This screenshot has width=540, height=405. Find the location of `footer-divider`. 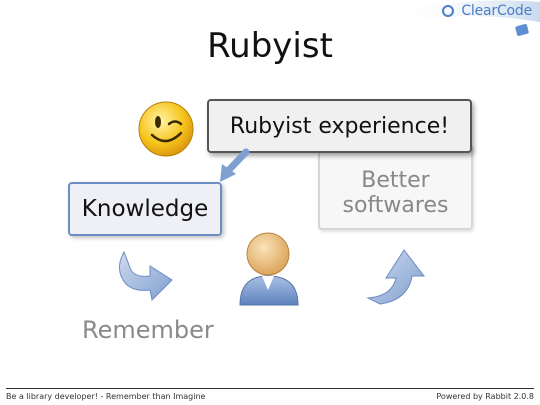

footer-divider is located at coordinates (270, 388).